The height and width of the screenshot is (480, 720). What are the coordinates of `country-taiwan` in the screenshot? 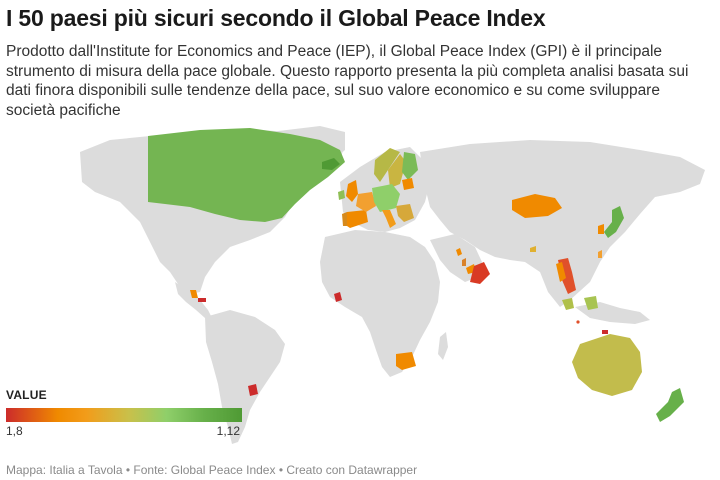 It's located at (600, 254).